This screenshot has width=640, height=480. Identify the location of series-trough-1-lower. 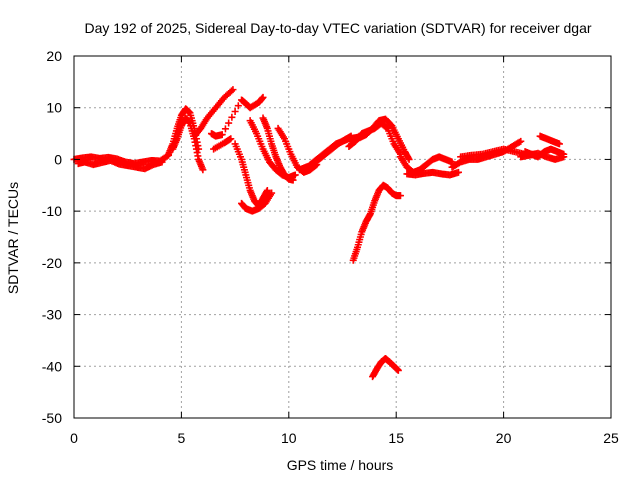
(257, 202).